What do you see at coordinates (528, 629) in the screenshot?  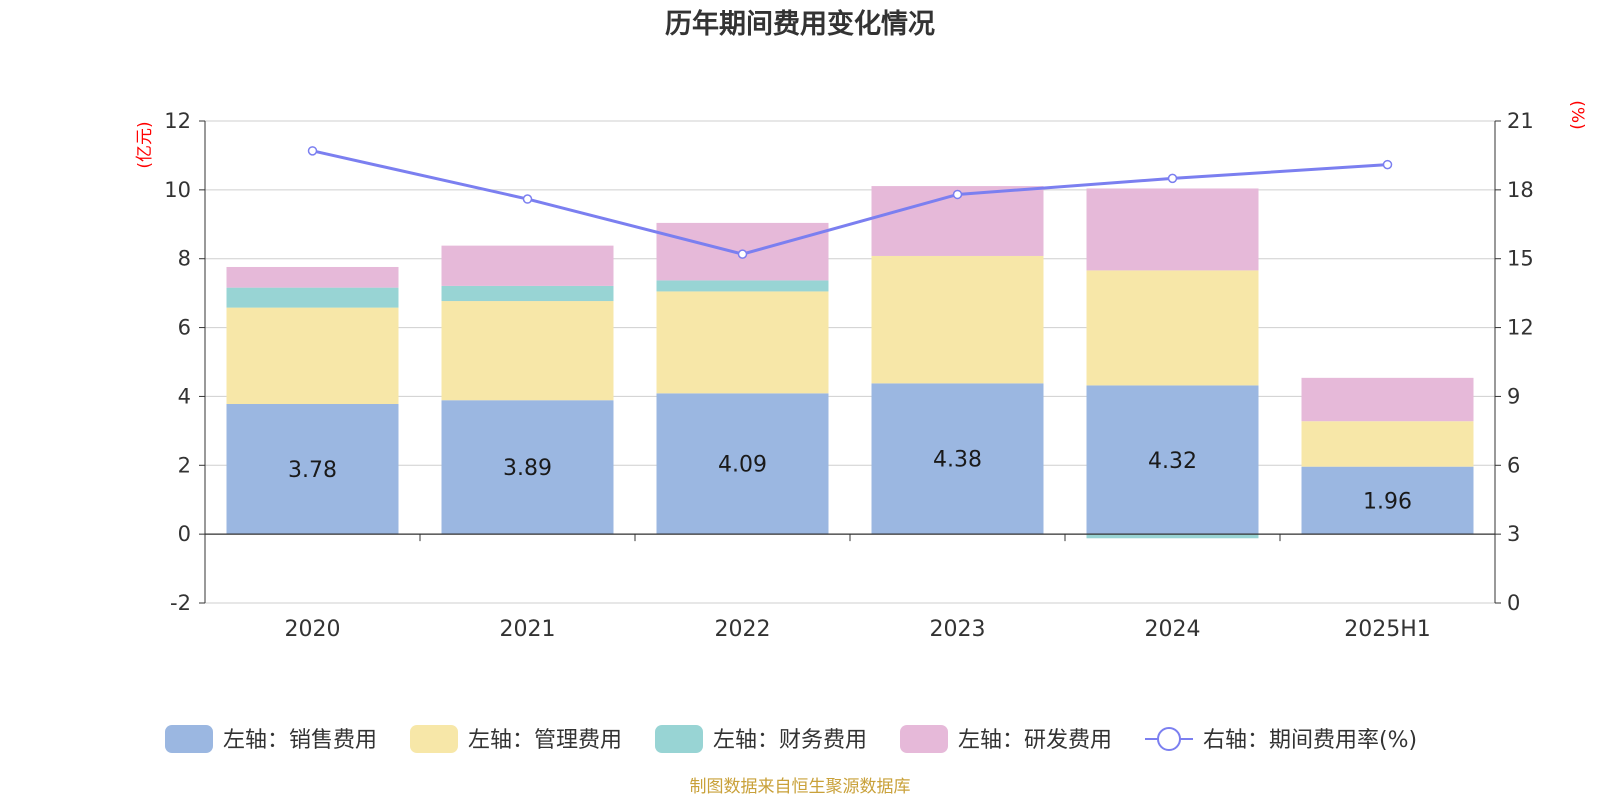 I see `x-axis-tick-label: 2021` at bounding box center [528, 629].